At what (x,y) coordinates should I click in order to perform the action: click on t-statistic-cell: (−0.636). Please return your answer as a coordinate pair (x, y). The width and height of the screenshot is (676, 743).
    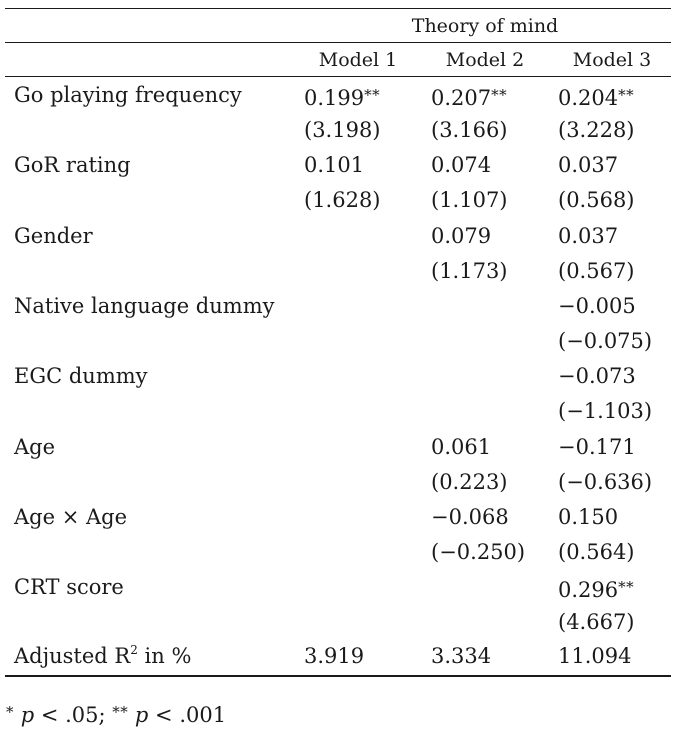
    Looking at the image, I should click on (605, 481).